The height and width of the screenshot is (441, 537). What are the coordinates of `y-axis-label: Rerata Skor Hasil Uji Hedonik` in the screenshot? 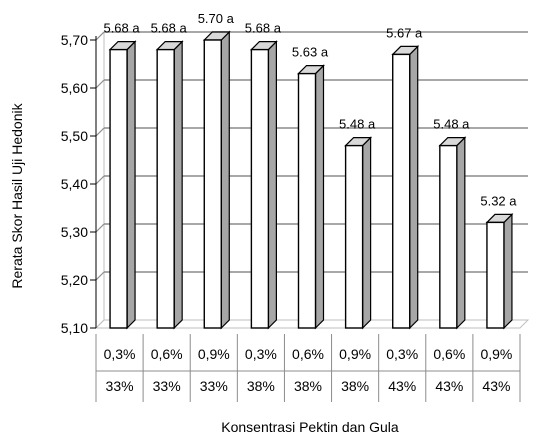 It's located at (17, 195).